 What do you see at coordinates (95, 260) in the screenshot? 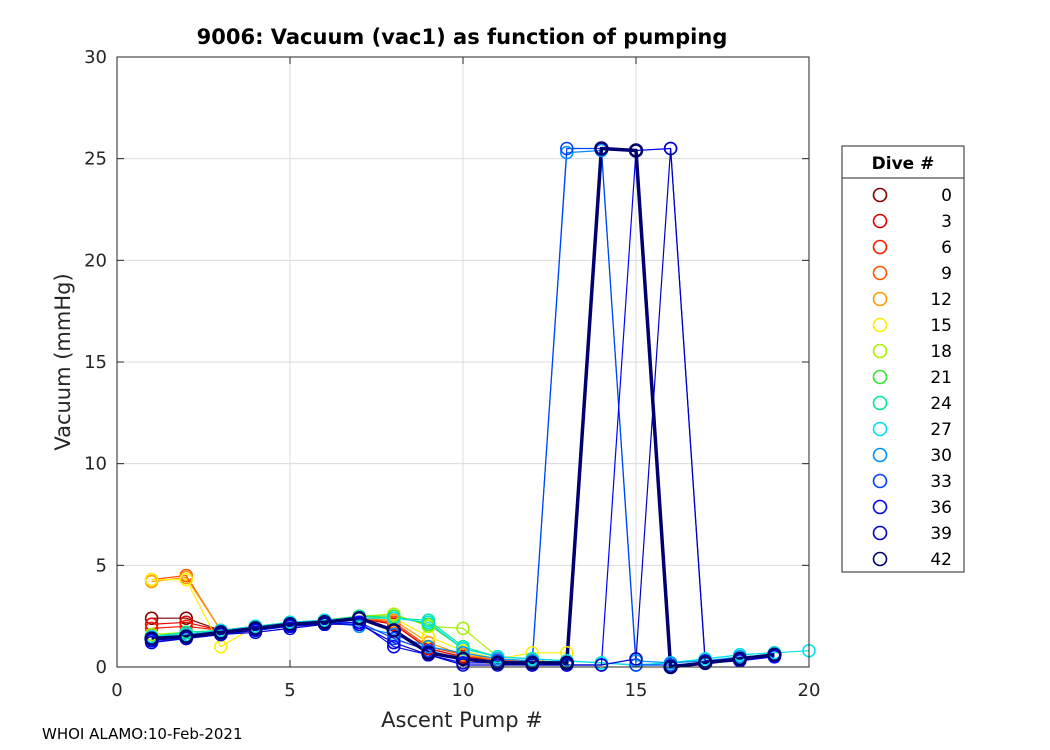
I see `y-tick-label: 20` at bounding box center [95, 260].